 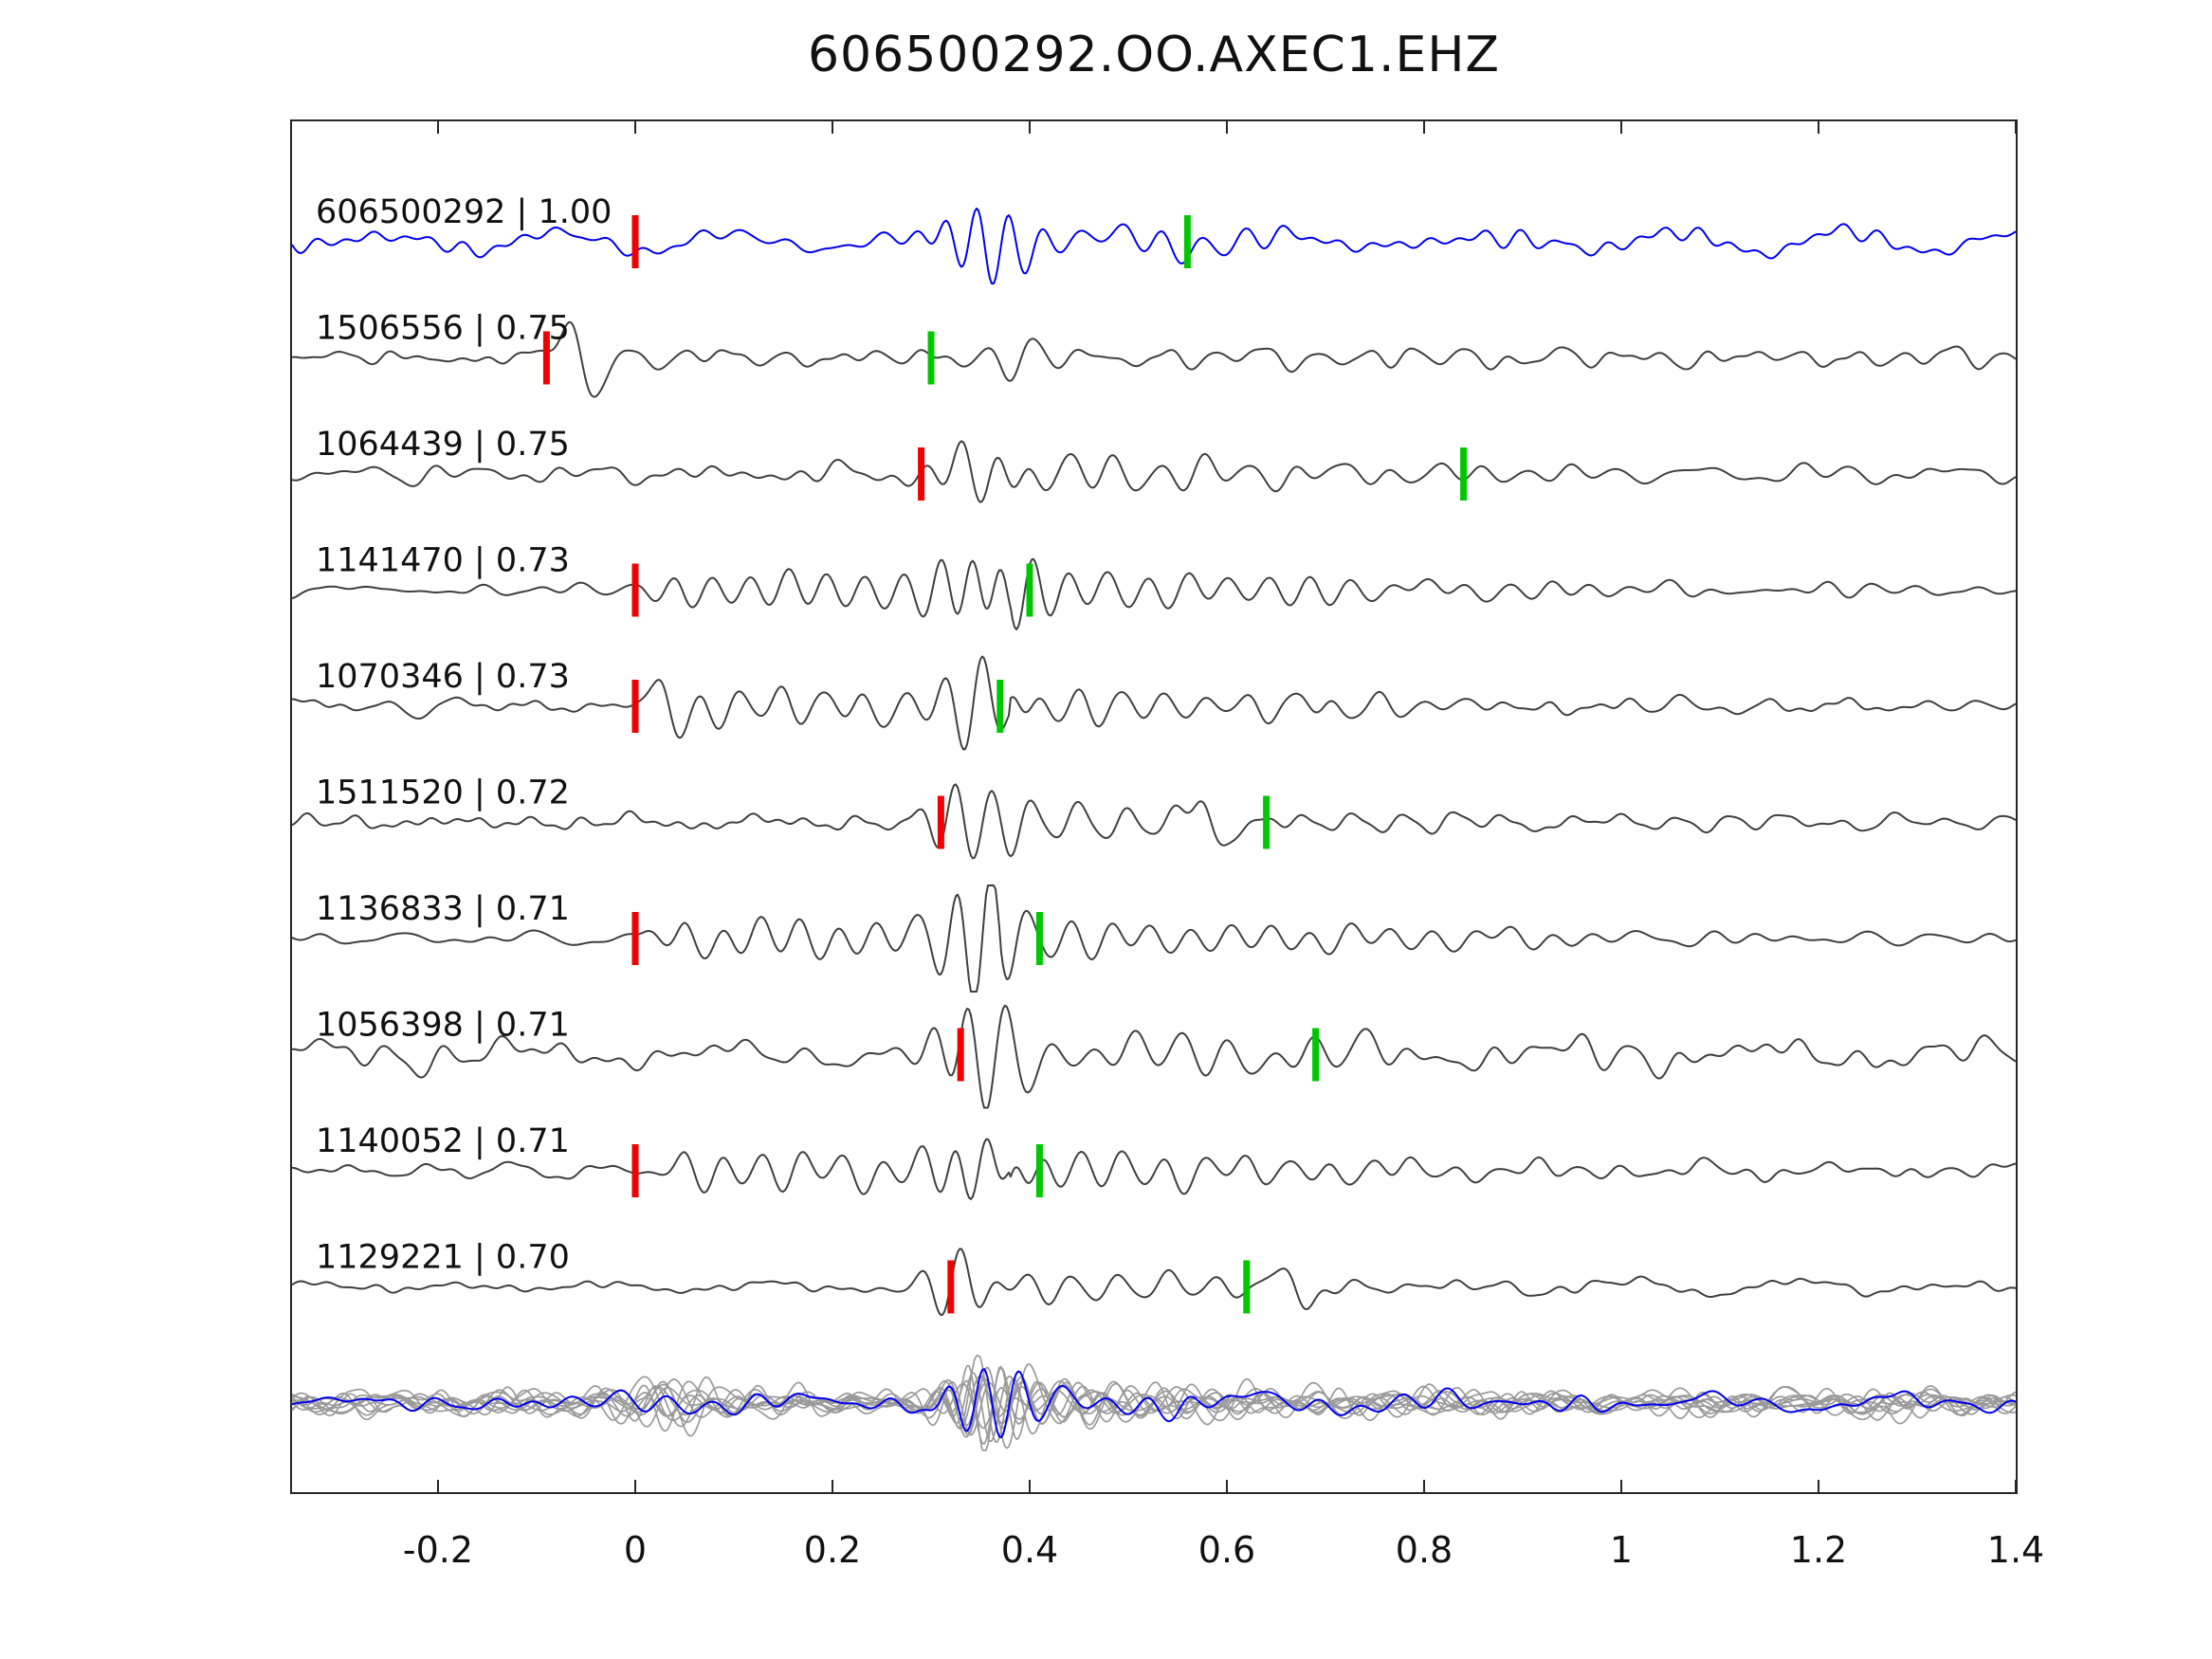 What do you see at coordinates (1621, 1550) in the screenshot?
I see `x-axis-tick-label: 1` at bounding box center [1621, 1550].